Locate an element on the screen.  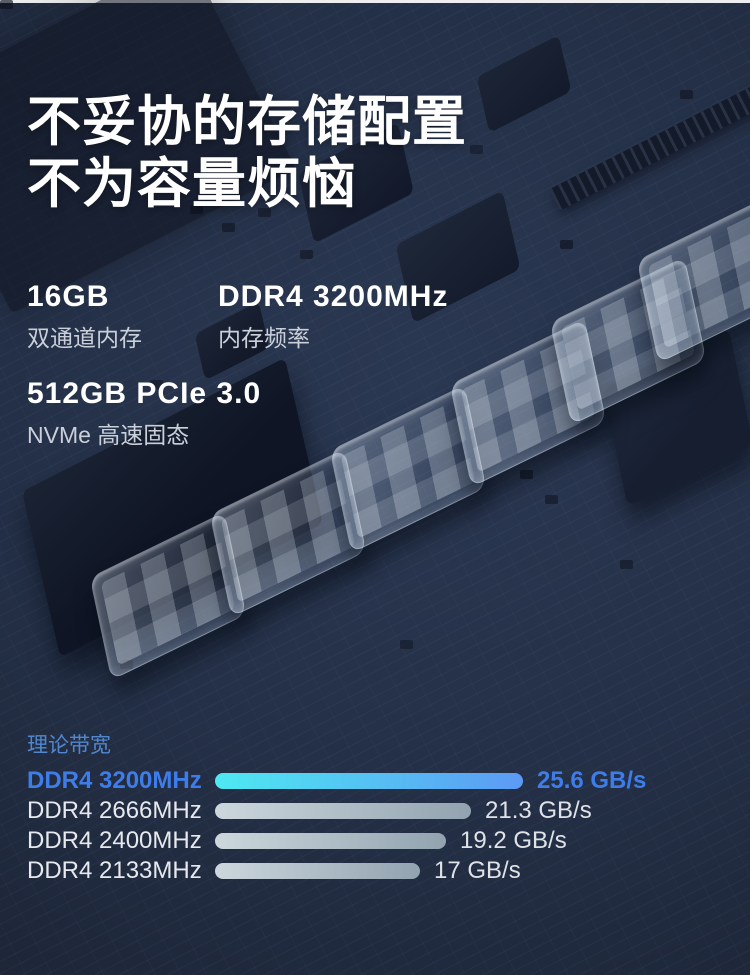
chart-row: DDR4 2666MHz 21.3 GB/s is located at coordinates (377, 811).